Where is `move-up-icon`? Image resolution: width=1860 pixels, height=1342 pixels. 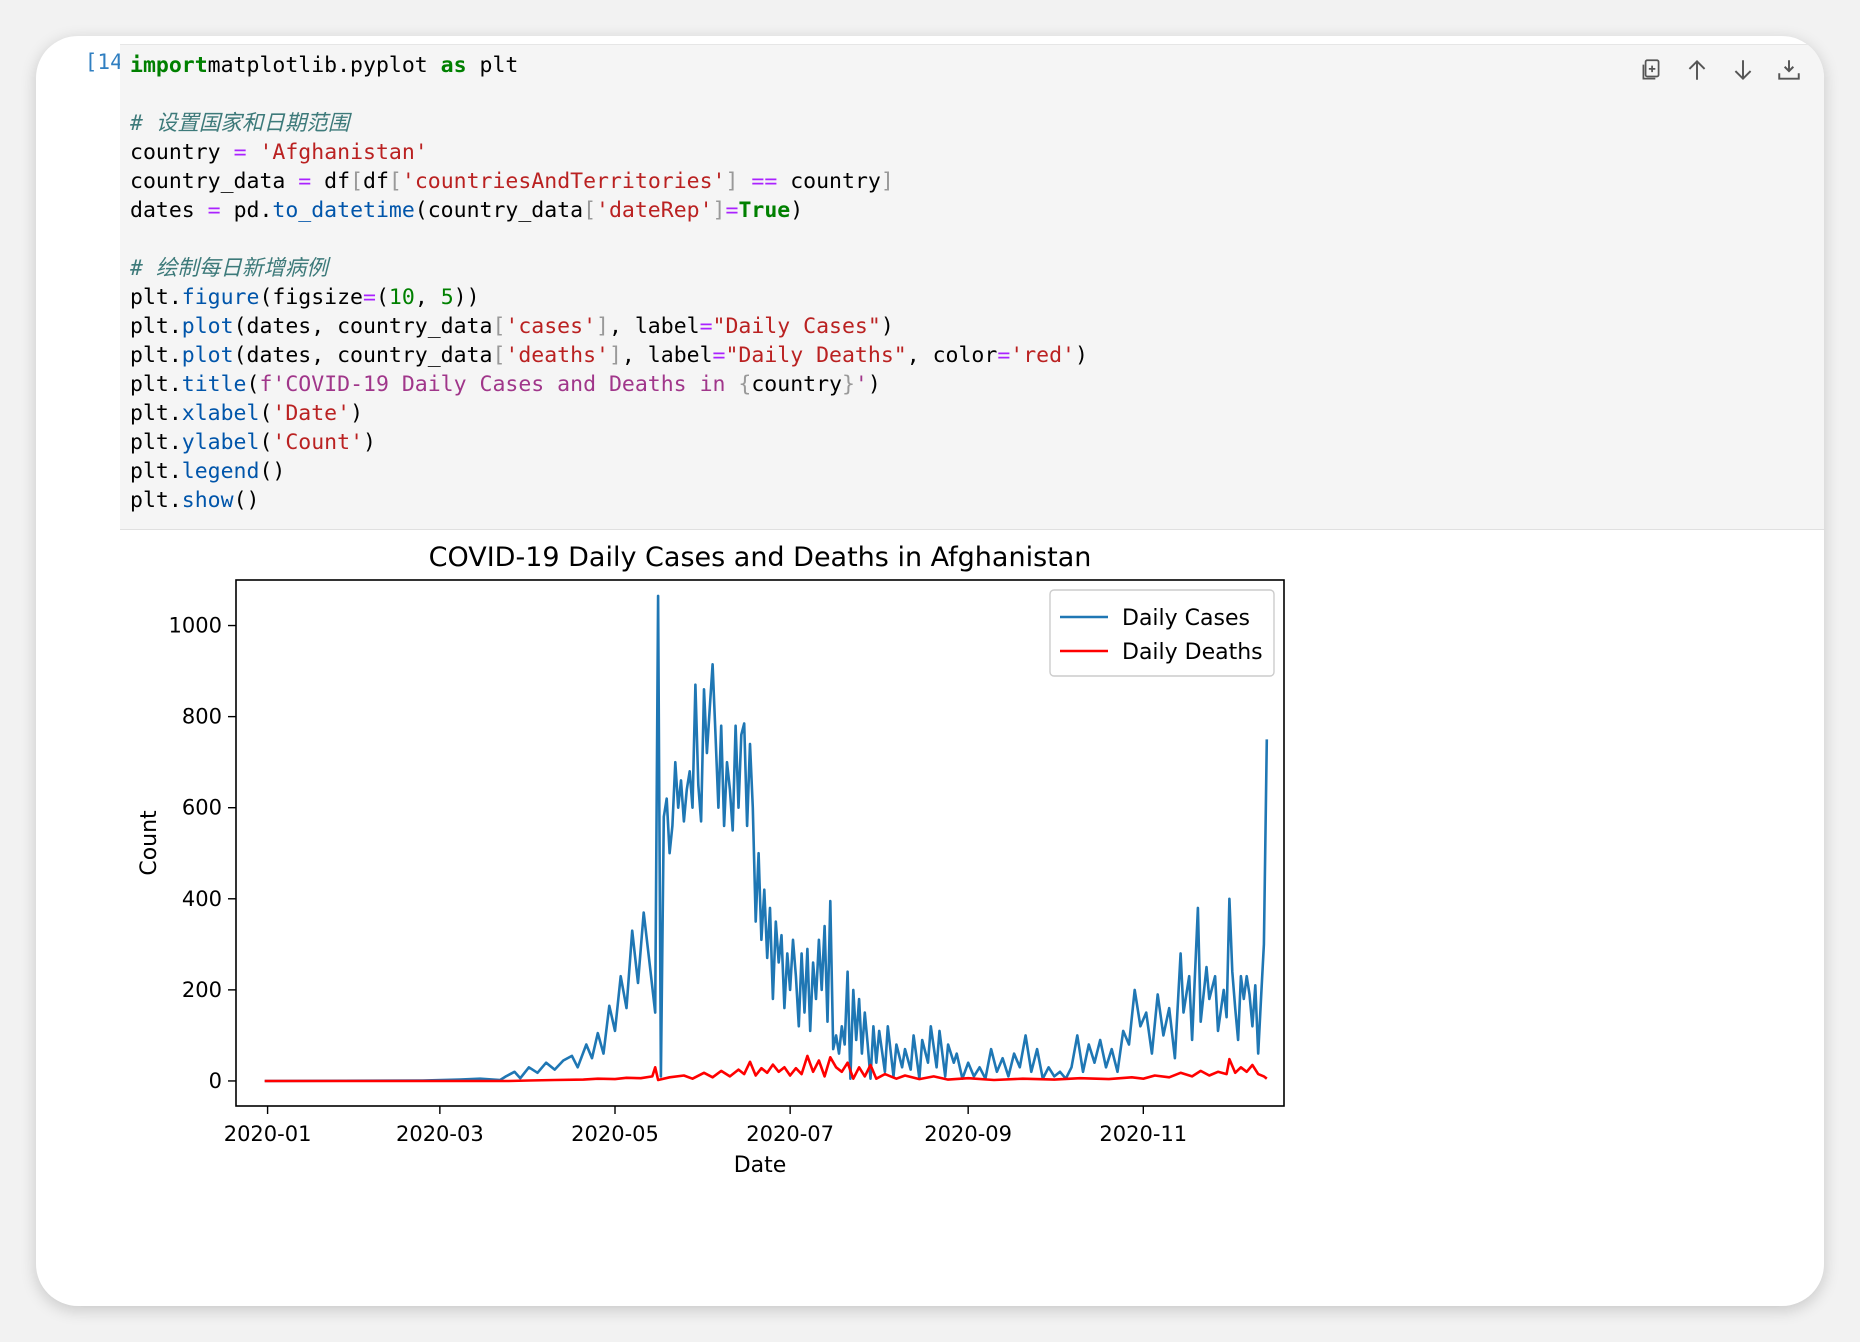
move-up-icon is located at coordinates (1697, 69).